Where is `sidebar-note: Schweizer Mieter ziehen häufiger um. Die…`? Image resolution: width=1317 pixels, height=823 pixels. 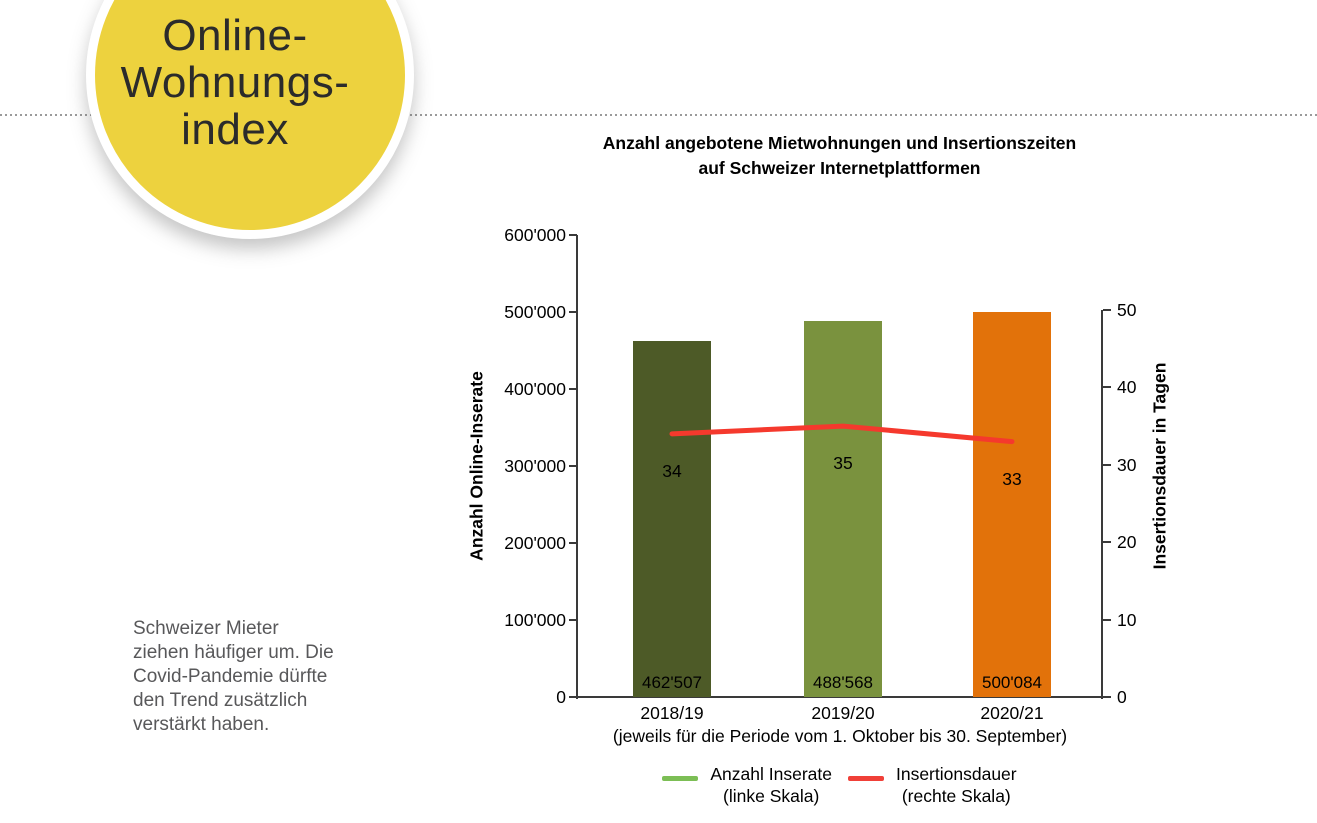 sidebar-note: Schweizer Mieter ziehen häufiger um. Die… is located at coordinates (233, 676).